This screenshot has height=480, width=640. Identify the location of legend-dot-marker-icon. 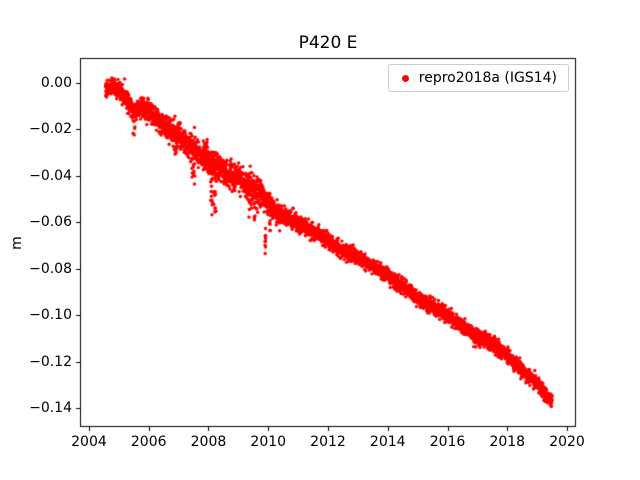
(405, 78).